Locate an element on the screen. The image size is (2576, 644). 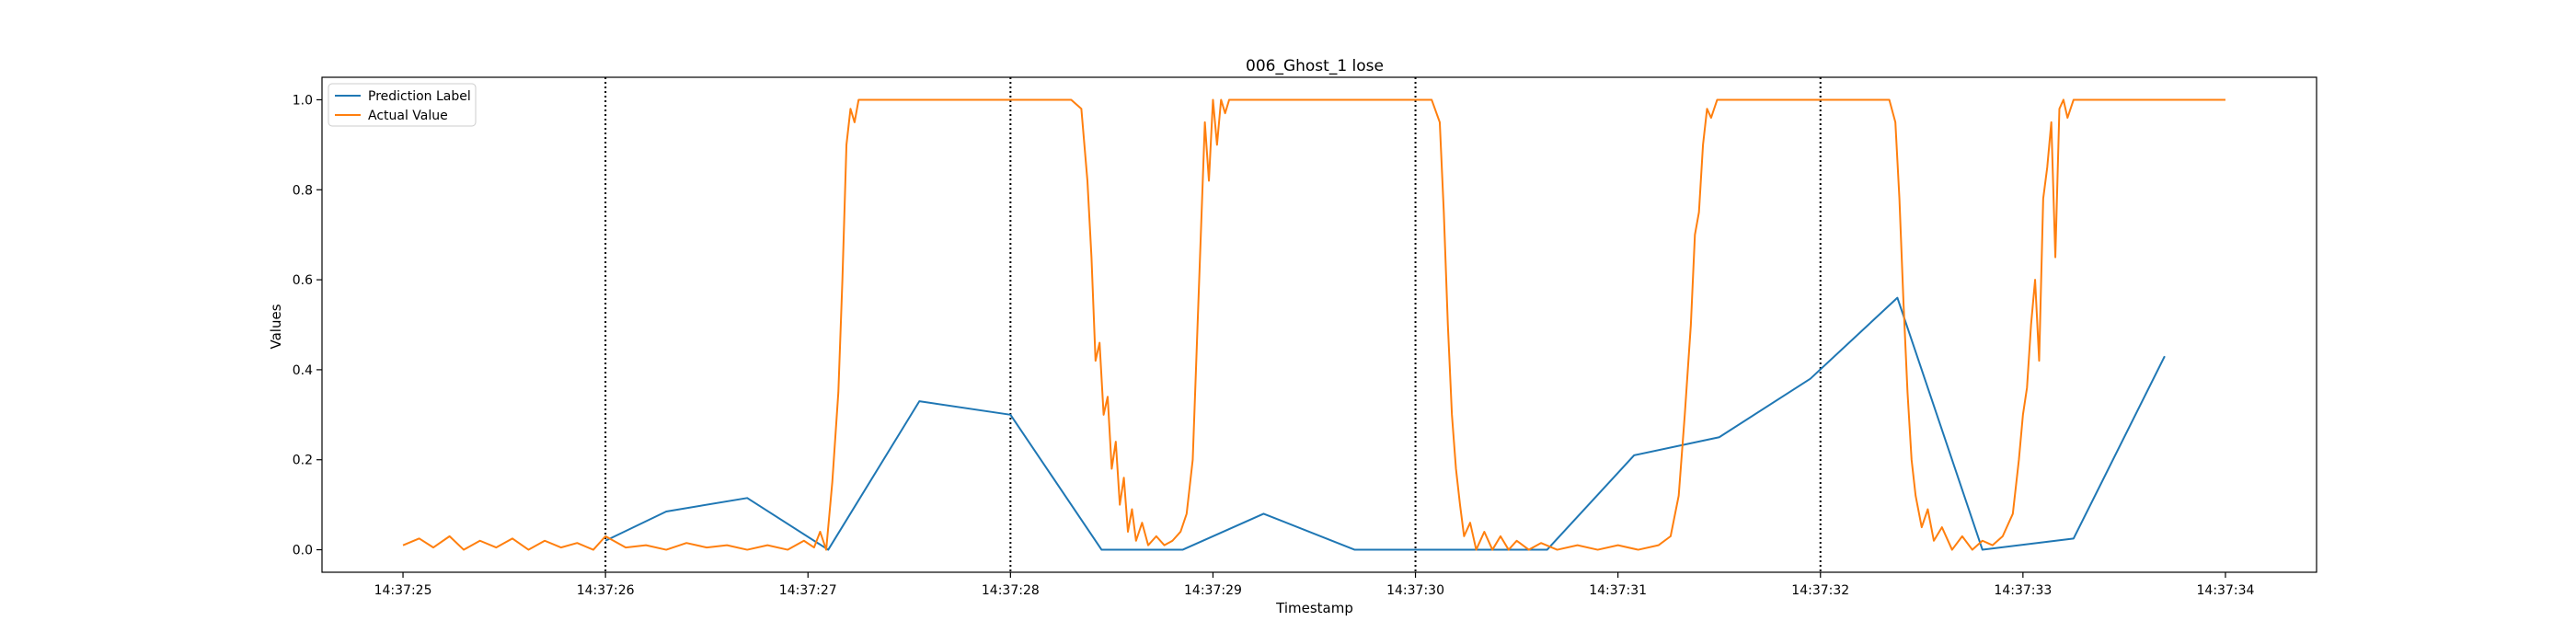
y-tick-label: 0.4 is located at coordinates (303, 370).